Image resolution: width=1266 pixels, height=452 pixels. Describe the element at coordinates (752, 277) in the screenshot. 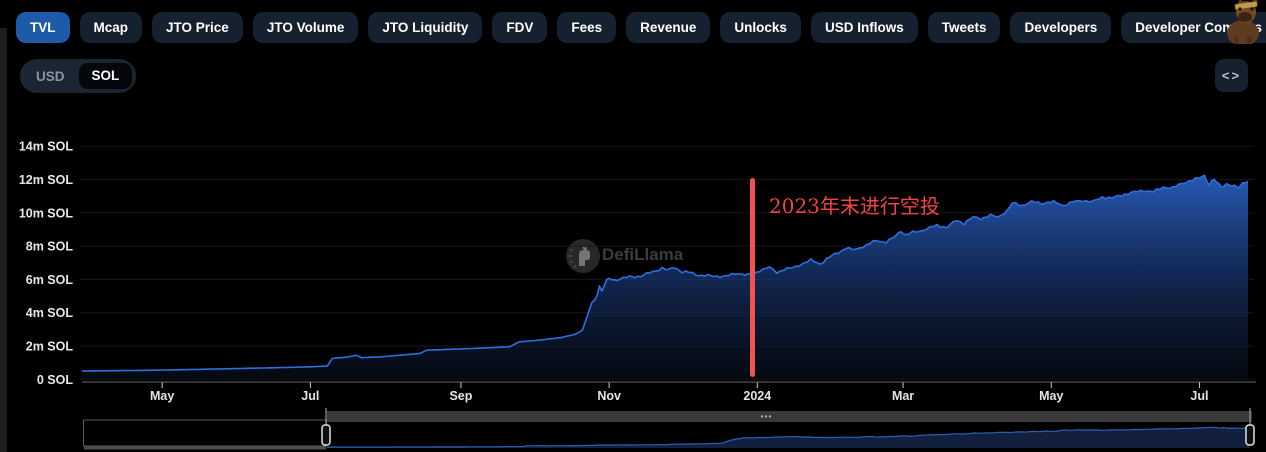

I see `annotation-marker-line` at that location.